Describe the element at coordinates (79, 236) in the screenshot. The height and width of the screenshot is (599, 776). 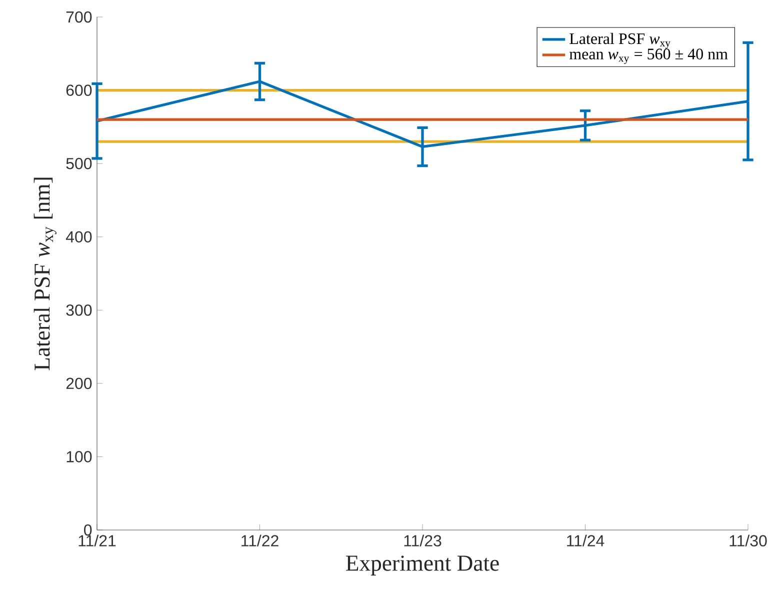
I see `y-tick-label: 400` at that location.